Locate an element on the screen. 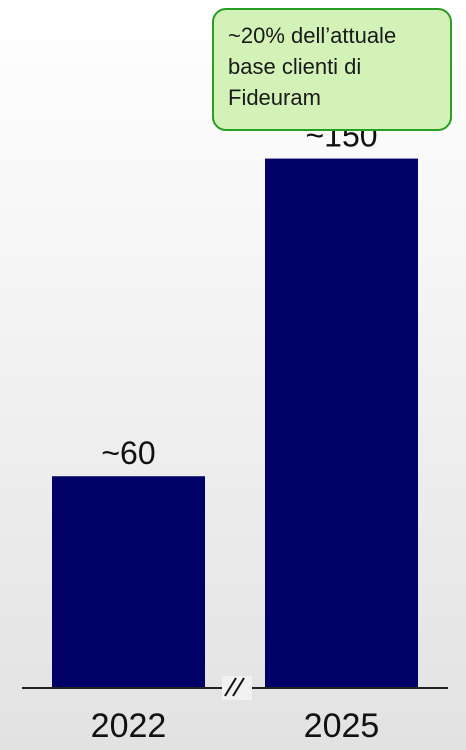  category-label-2025: 2025 is located at coordinates (342, 726).